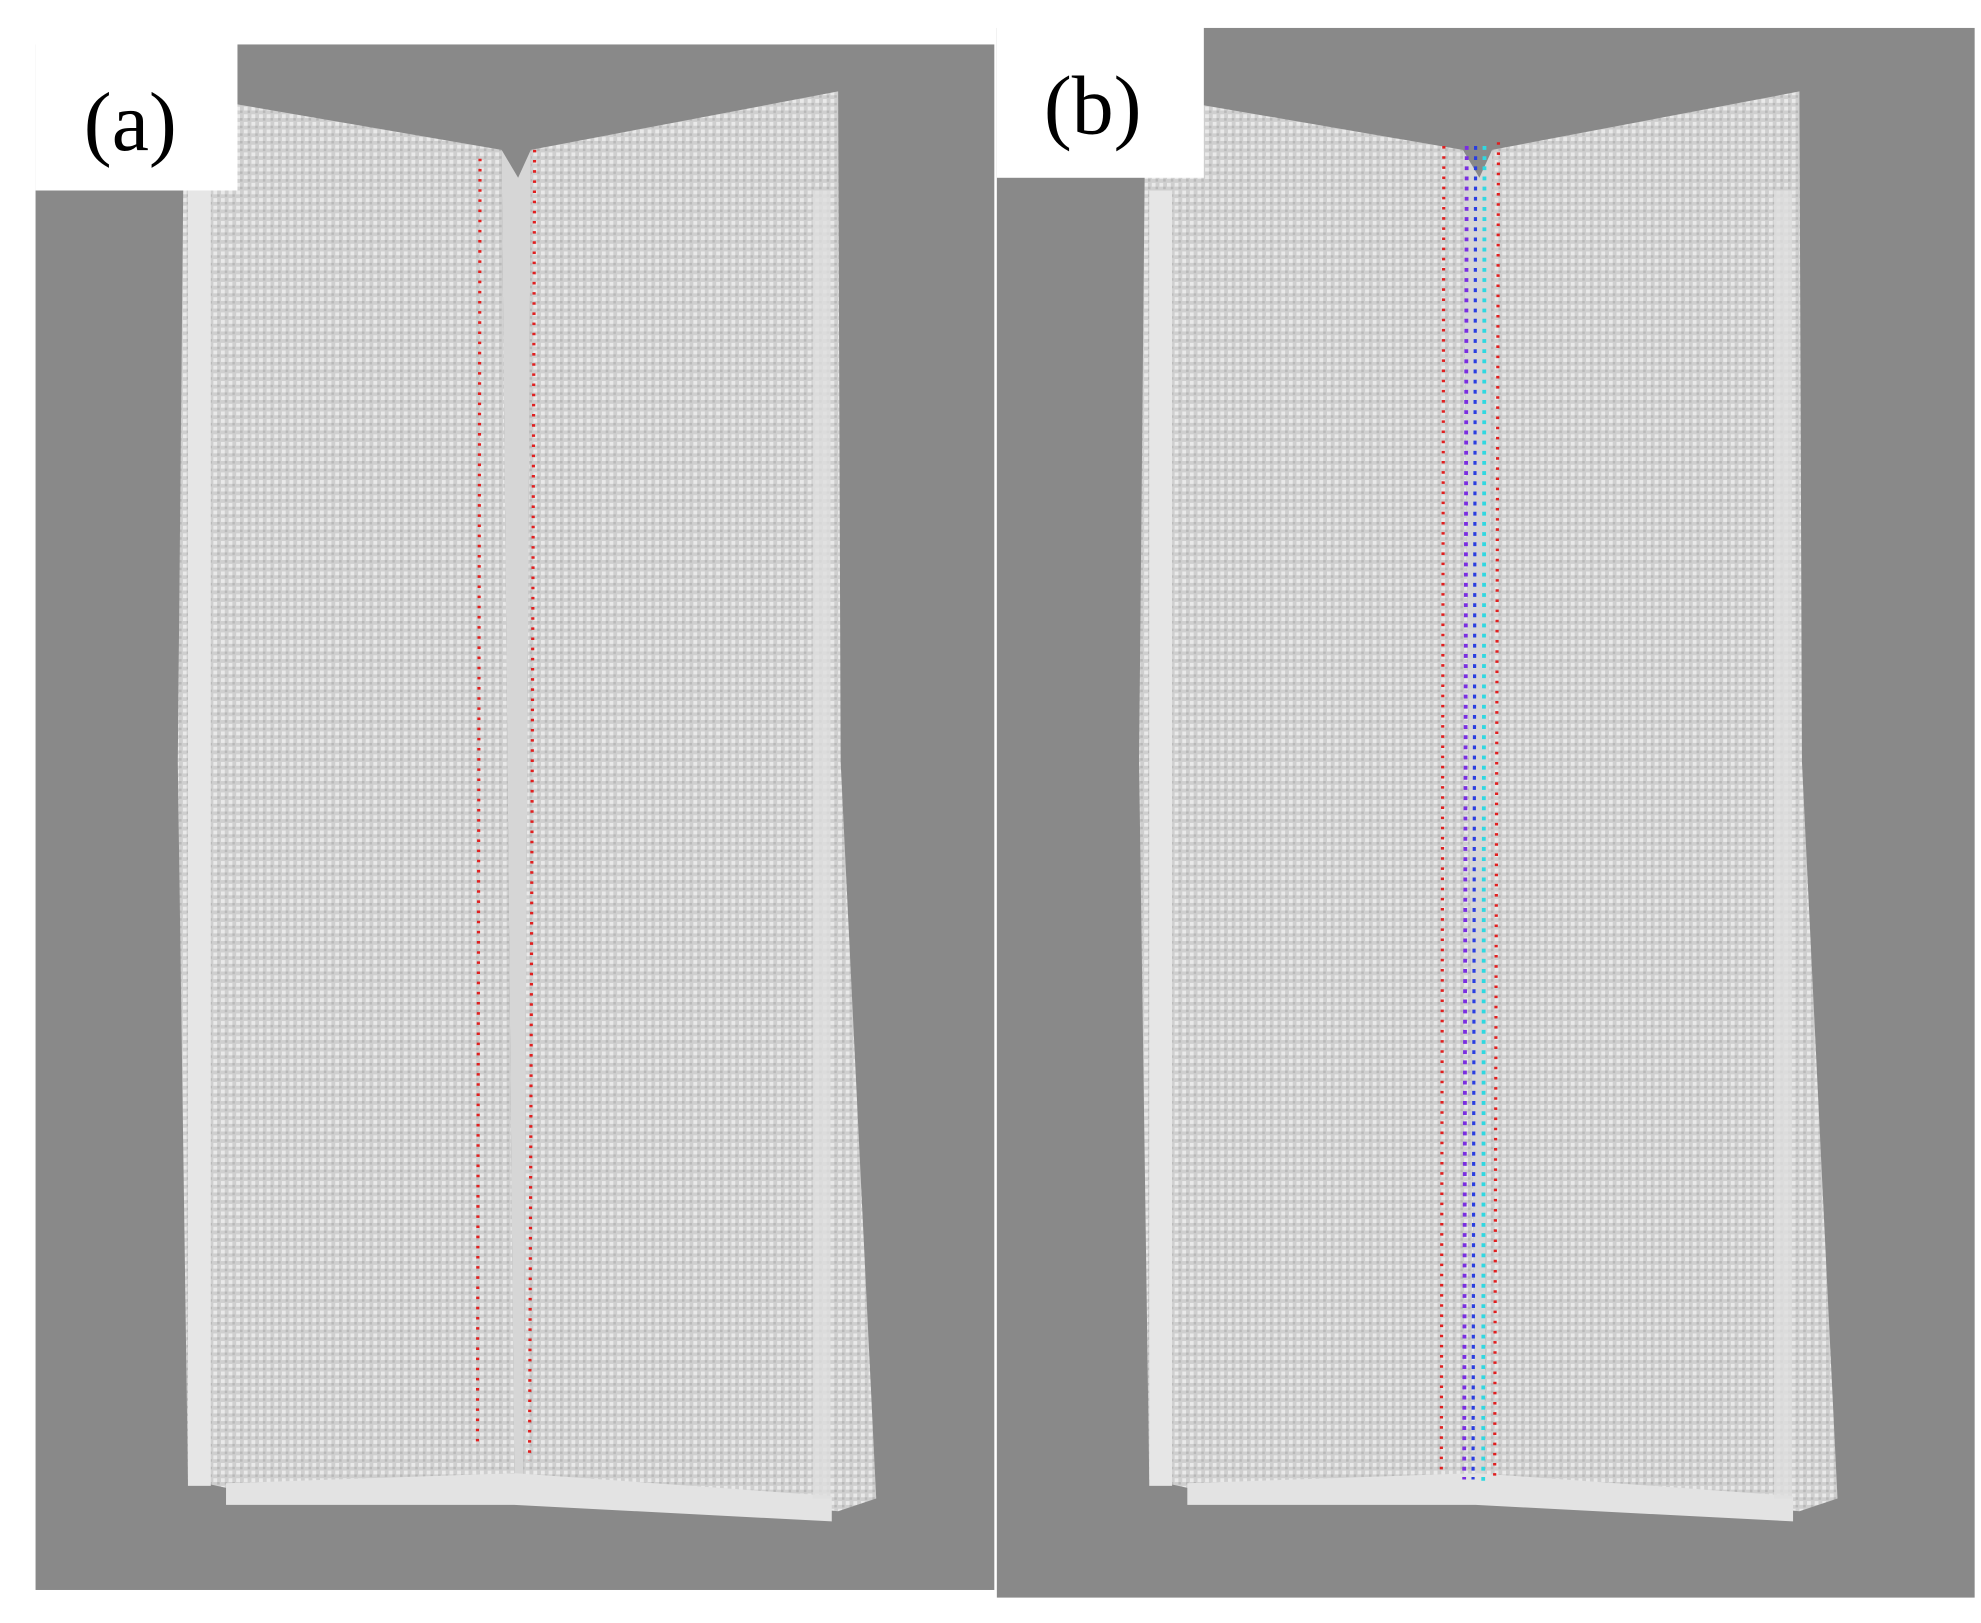 Image resolution: width=1981 pixels, height=1623 pixels. I want to click on panel-label: (a), so click(130, 122).